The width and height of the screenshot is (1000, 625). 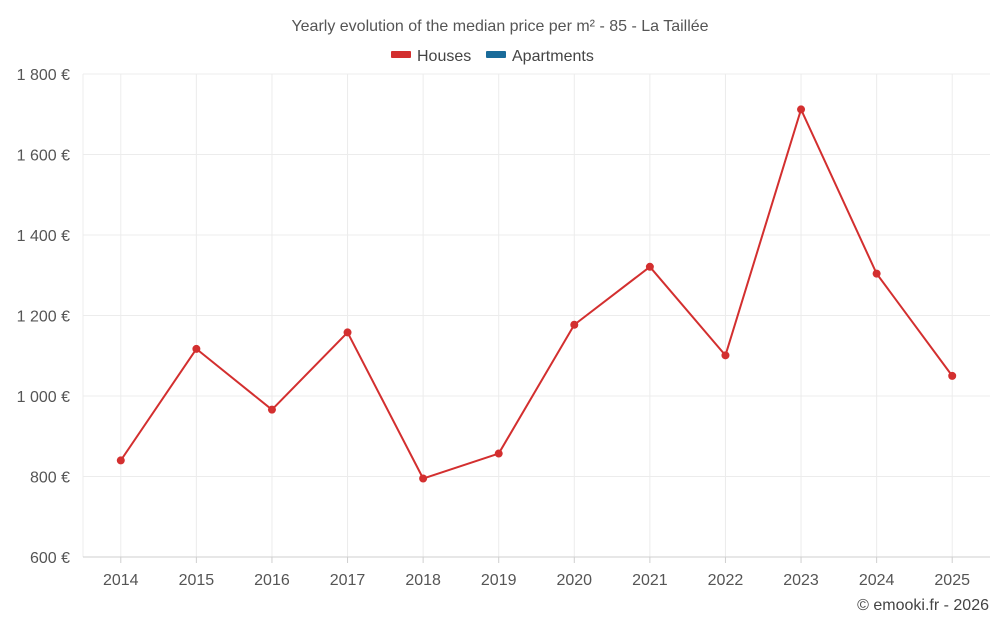 What do you see at coordinates (272, 580) in the screenshot?
I see `x-tick-label: 2016` at bounding box center [272, 580].